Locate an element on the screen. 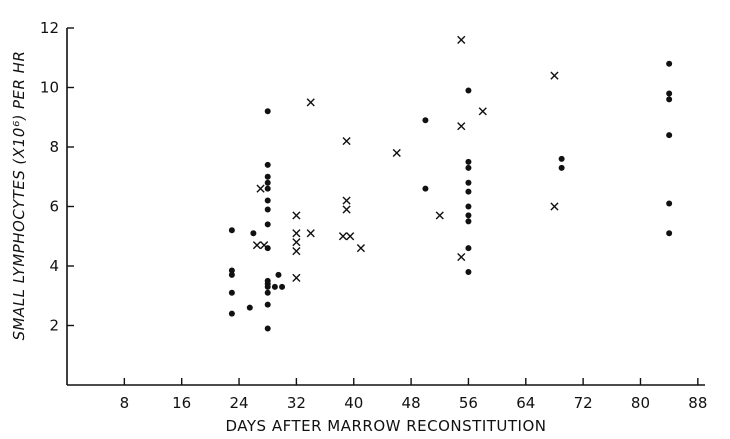  x-tick-label: 56 is located at coordinates (468, 403).